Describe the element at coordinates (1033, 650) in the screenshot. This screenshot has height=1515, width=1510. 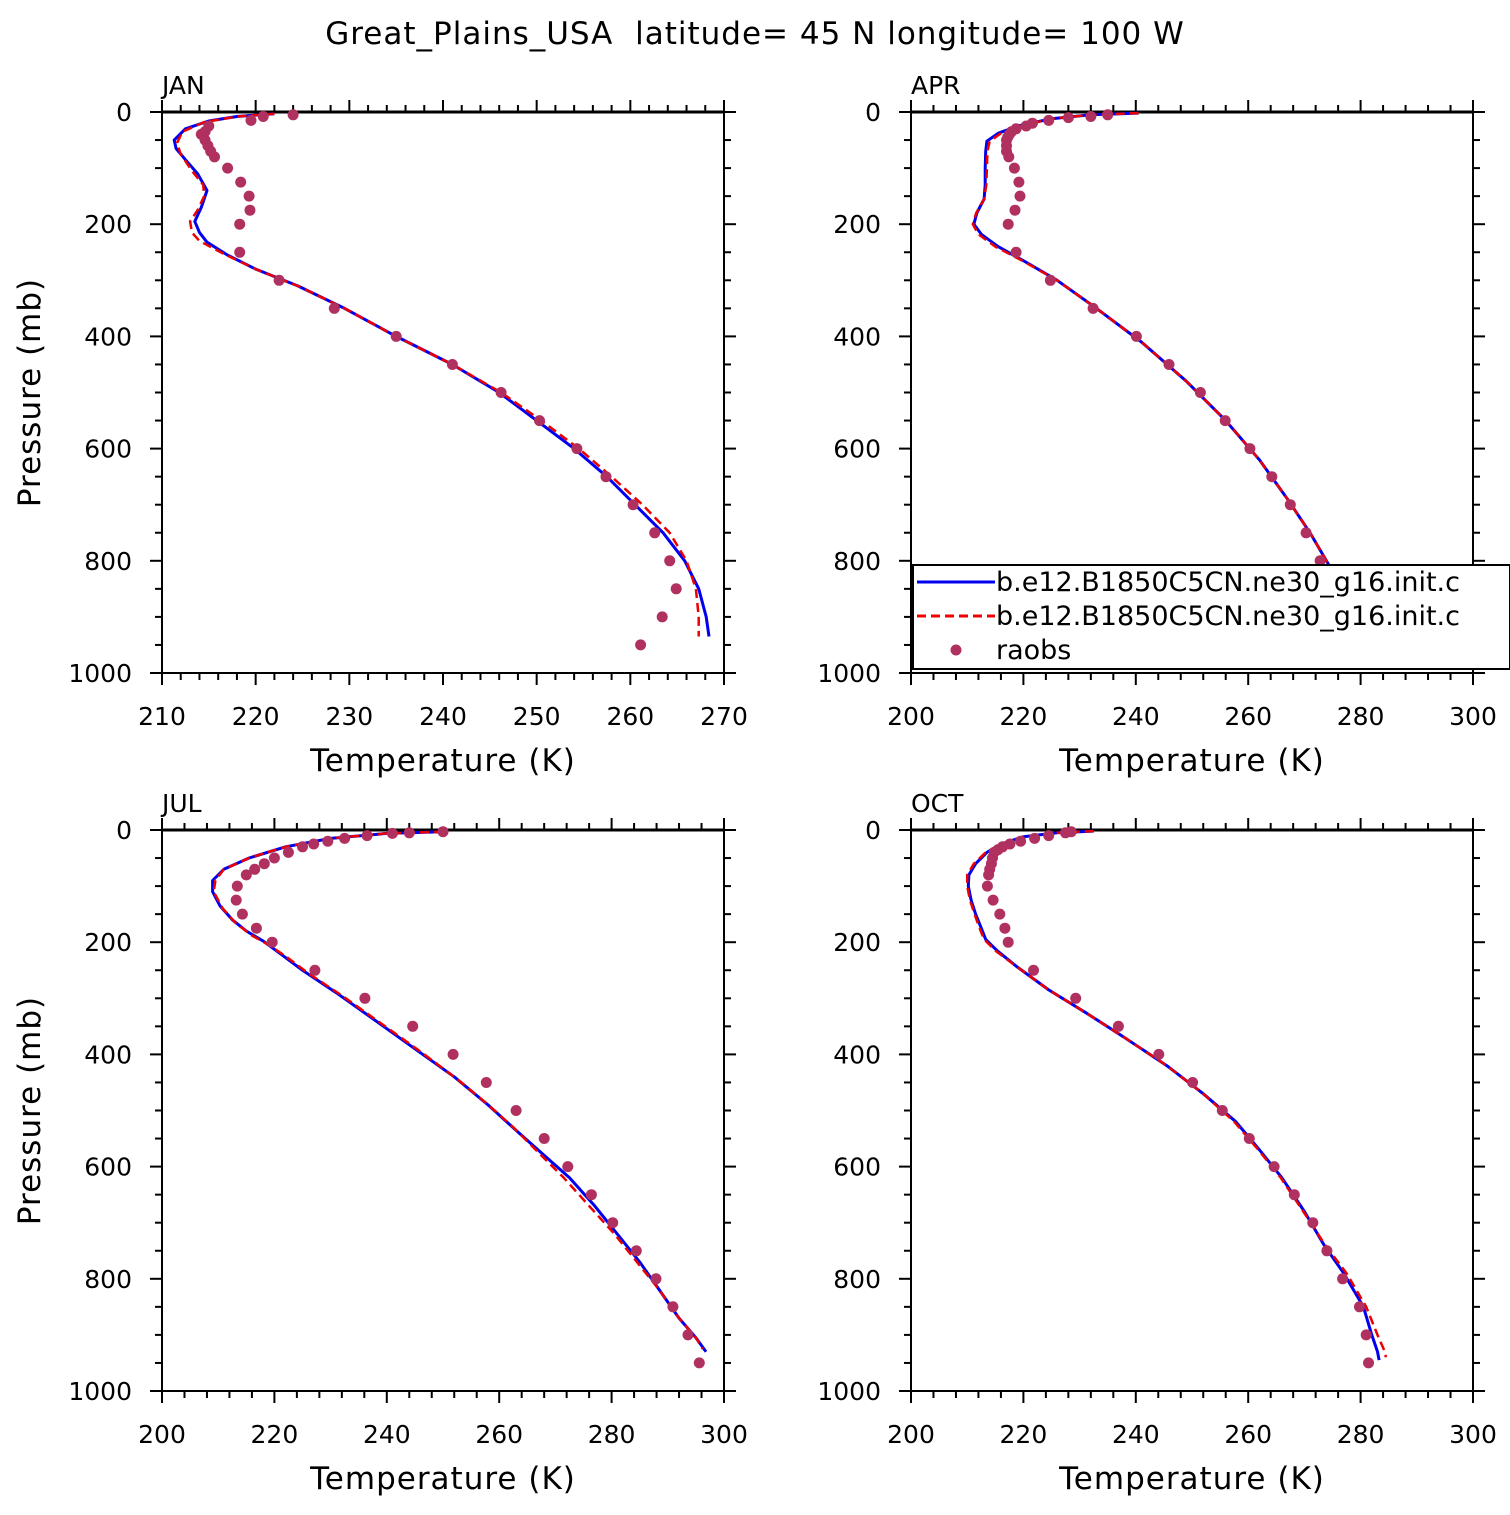
I see `legend-label: raobs` at that location.